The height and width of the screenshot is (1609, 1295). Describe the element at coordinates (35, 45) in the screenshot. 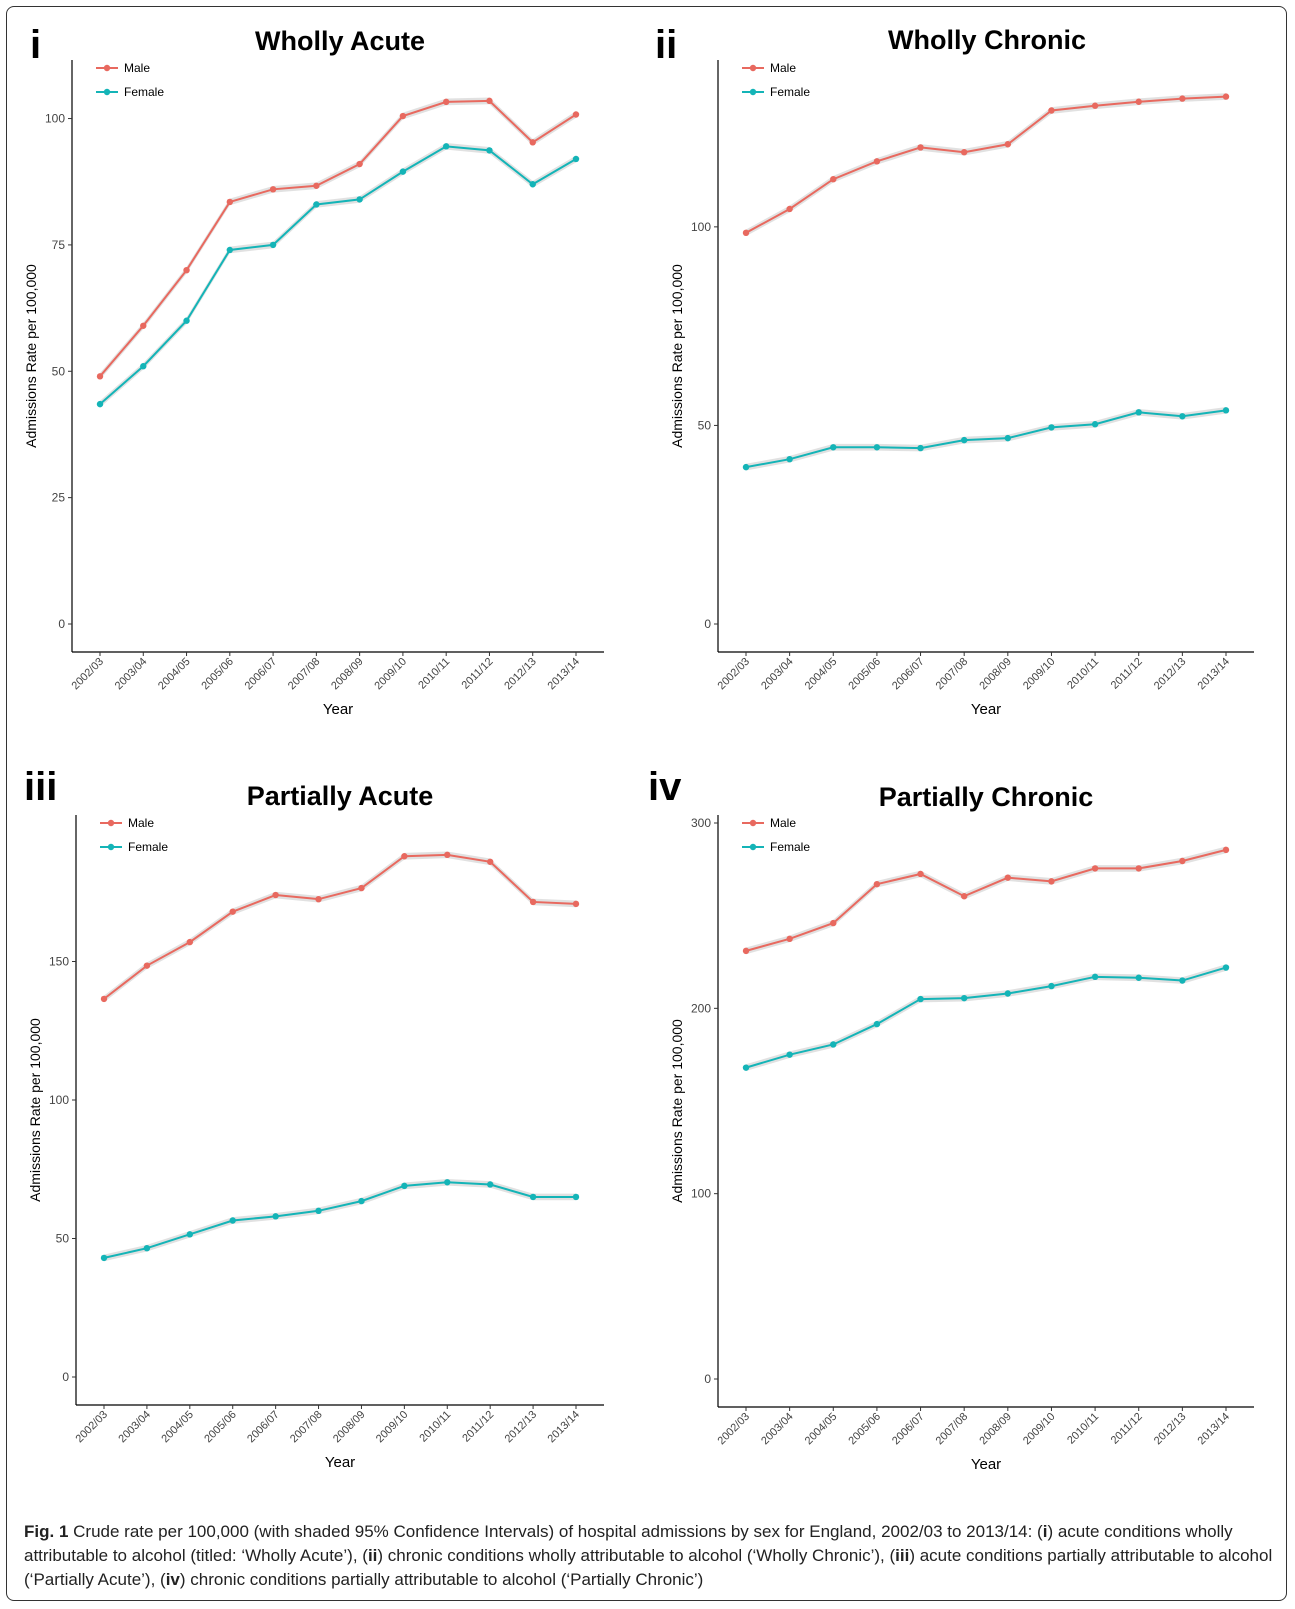

I see `panel-label: i` at that location.